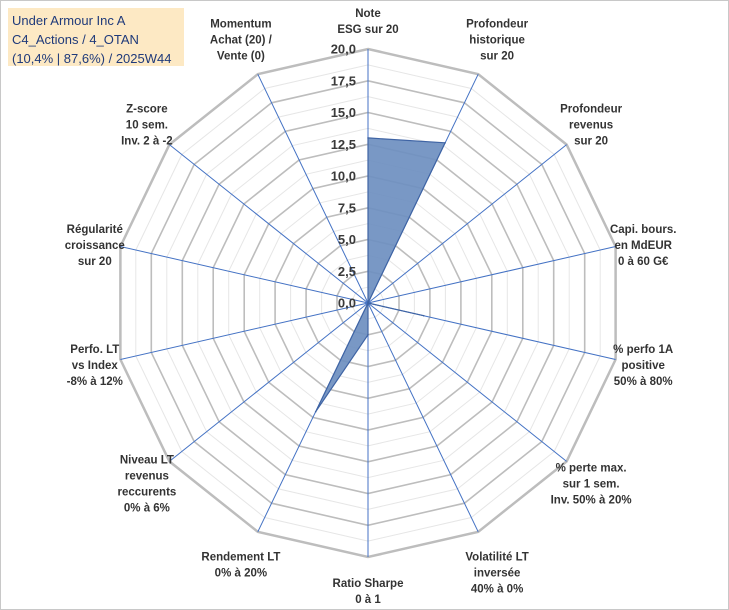  I want to click on axis-label-line: Perfo. LT, so click(94, 350).